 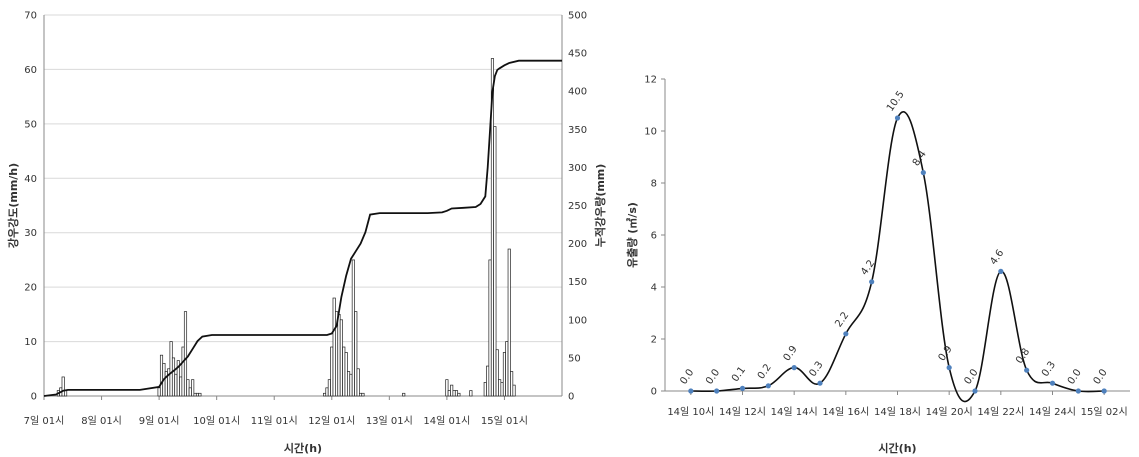 I want to click on y-tick-label: 10, so click(x=650, y=132).